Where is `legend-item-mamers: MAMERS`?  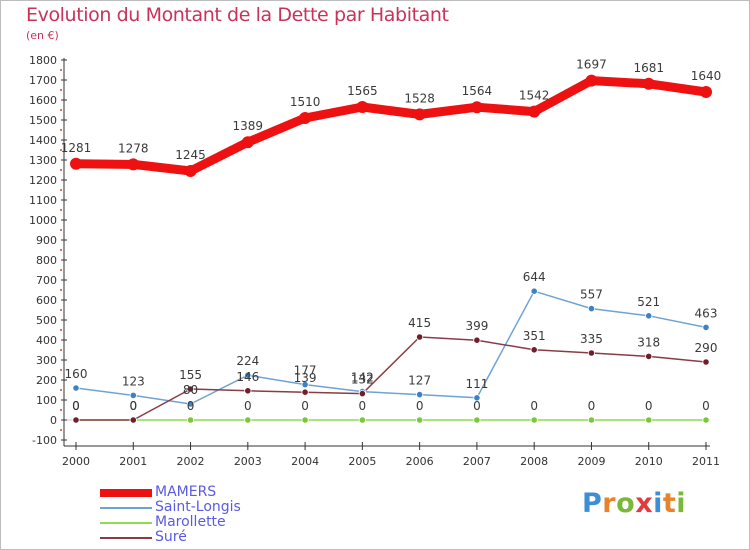
legend-item-mamers: MAMERS is located at coordinates (220, 492).